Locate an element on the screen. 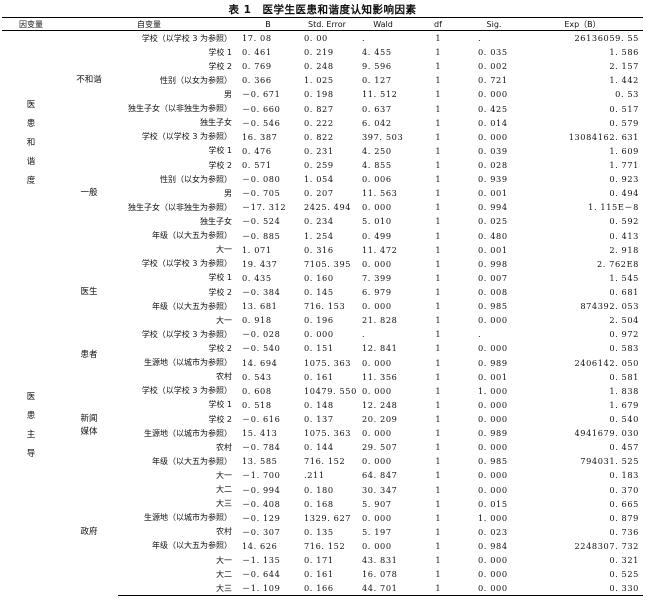 The height and width of the screenshot is (612, 645). sig-cell: 0. 039 is located at coordinates (493, 150).